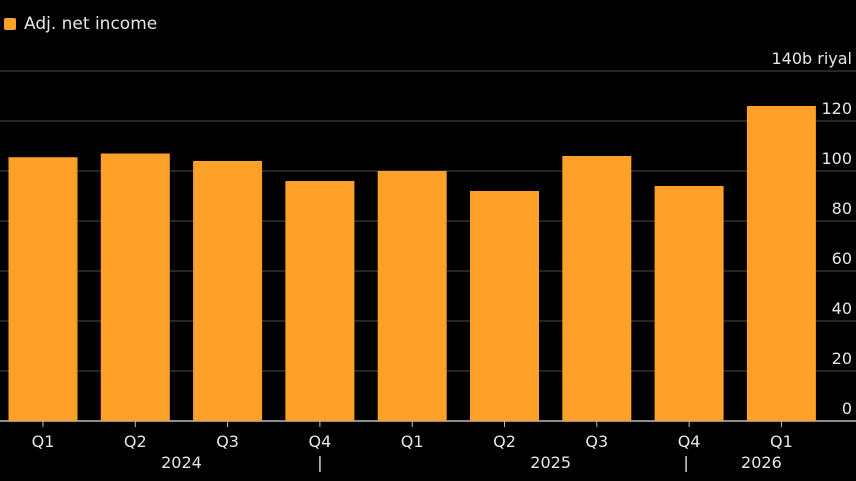 The height and width of the screenshot is (481, 856). What do you see at coordinates (842, 208) in the screenshot?
I see `y-tick-label: 80` at bounding box center [842, 208].